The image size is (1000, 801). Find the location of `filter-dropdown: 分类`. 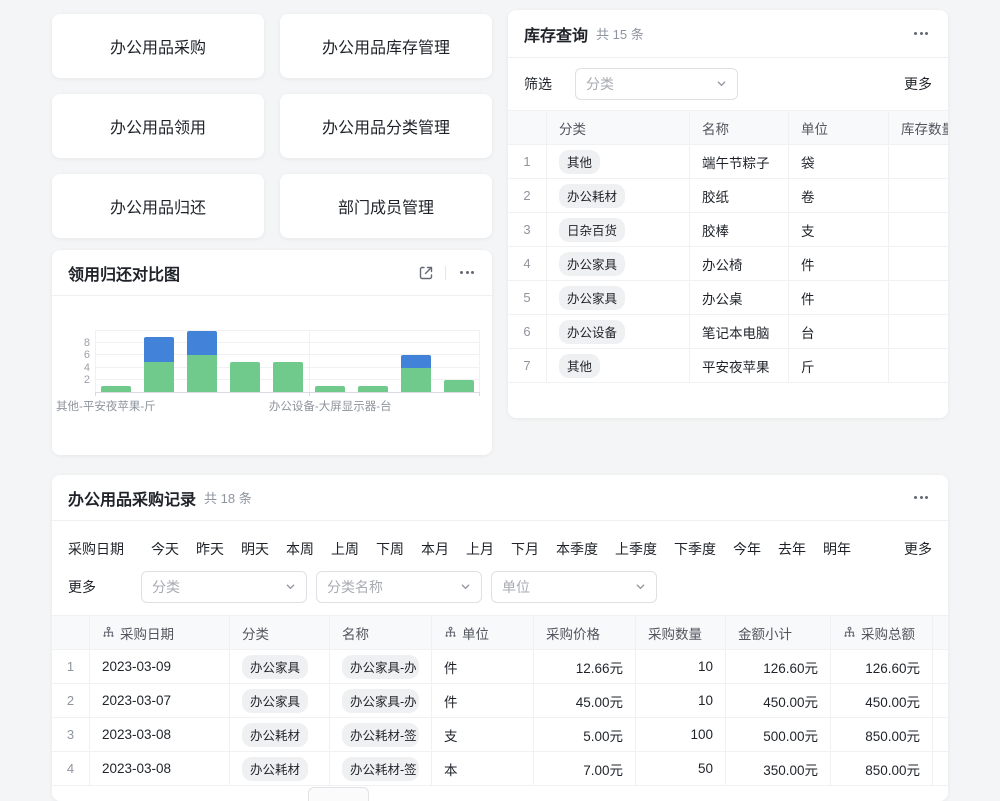

filter-dropdown: 分类 is located at coordinates (224, 587).